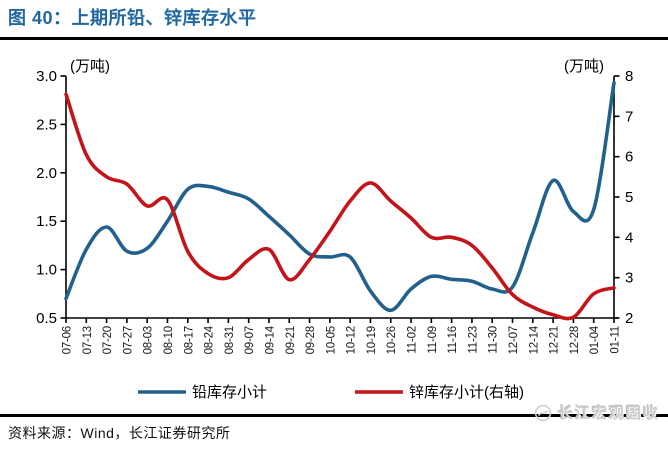 The width and height of the screenshot is (668, 455). Describe the element at coordinates (453, 340) in the screenshot. I see `x-axis-tick-label: 11-16` at that location.